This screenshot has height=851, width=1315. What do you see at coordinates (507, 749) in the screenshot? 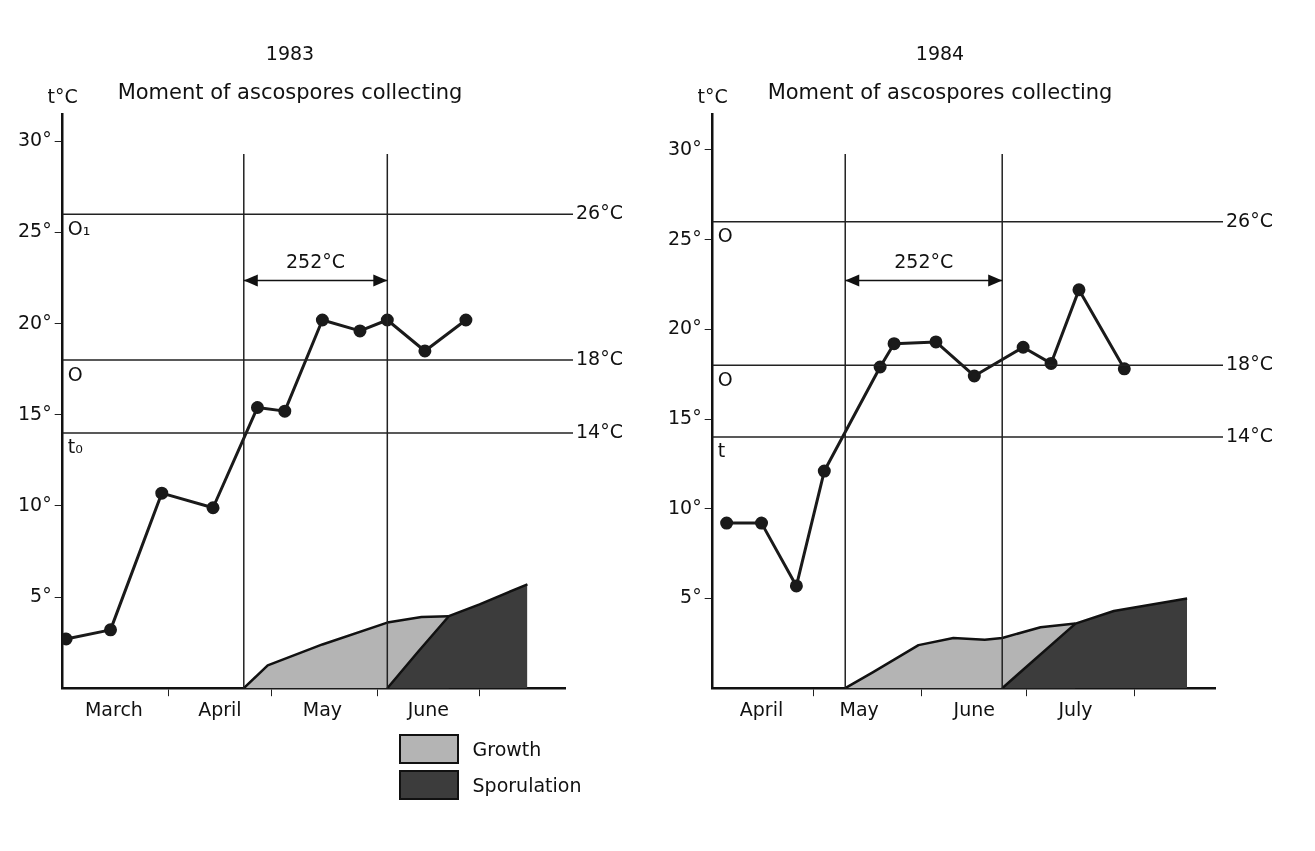
I see `legend-label: Growth` at bounding box center [507, 749].